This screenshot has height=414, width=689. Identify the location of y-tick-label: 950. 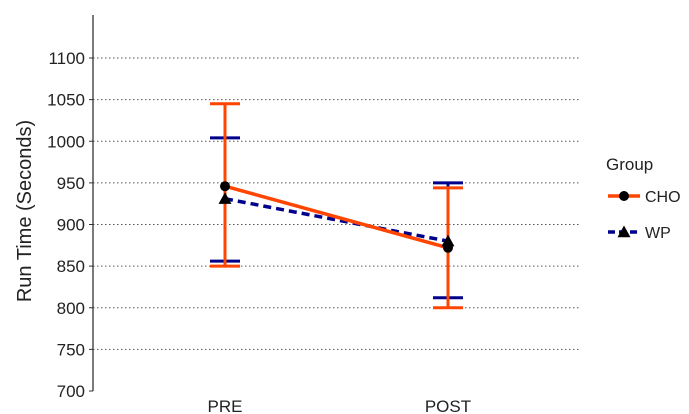
(71, 183).